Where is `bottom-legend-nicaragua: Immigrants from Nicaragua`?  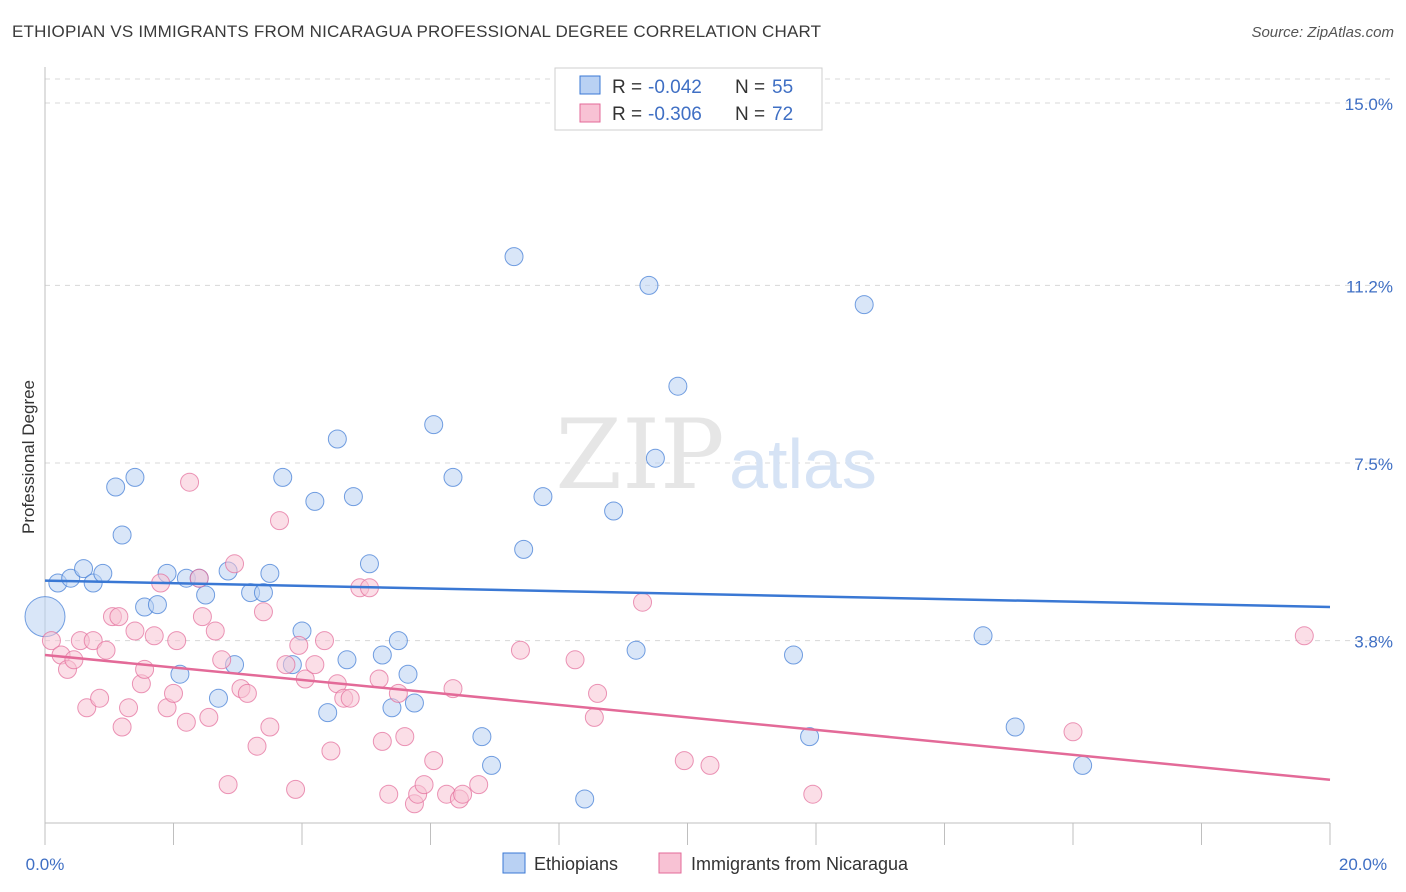 bottom-legend-nicaragua: Immigrants from Nicaragua is located at coordinates (800, 864).